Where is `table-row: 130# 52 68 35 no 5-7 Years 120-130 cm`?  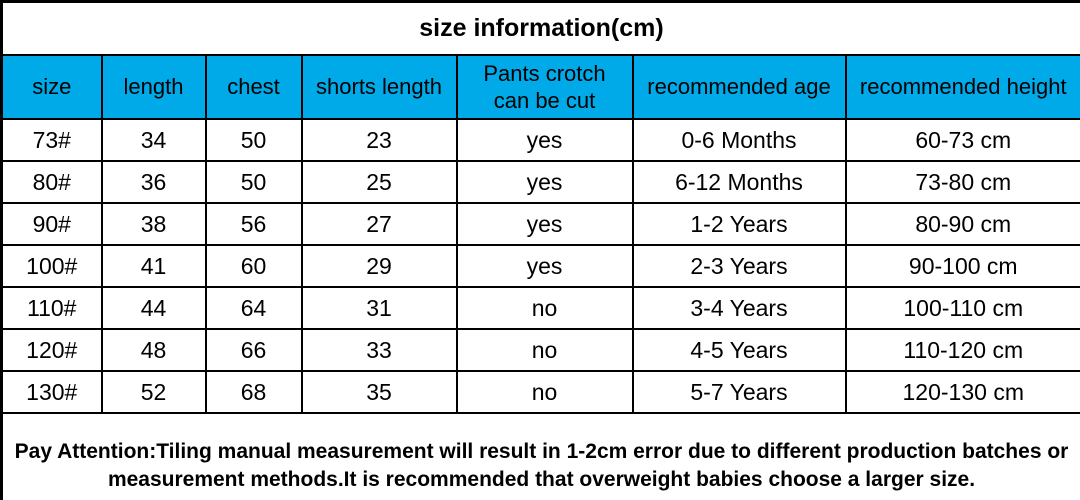 table-row: 130# 52 68 35 no 5-7 Years 120-130 cm is located at coordinates (540, 392).